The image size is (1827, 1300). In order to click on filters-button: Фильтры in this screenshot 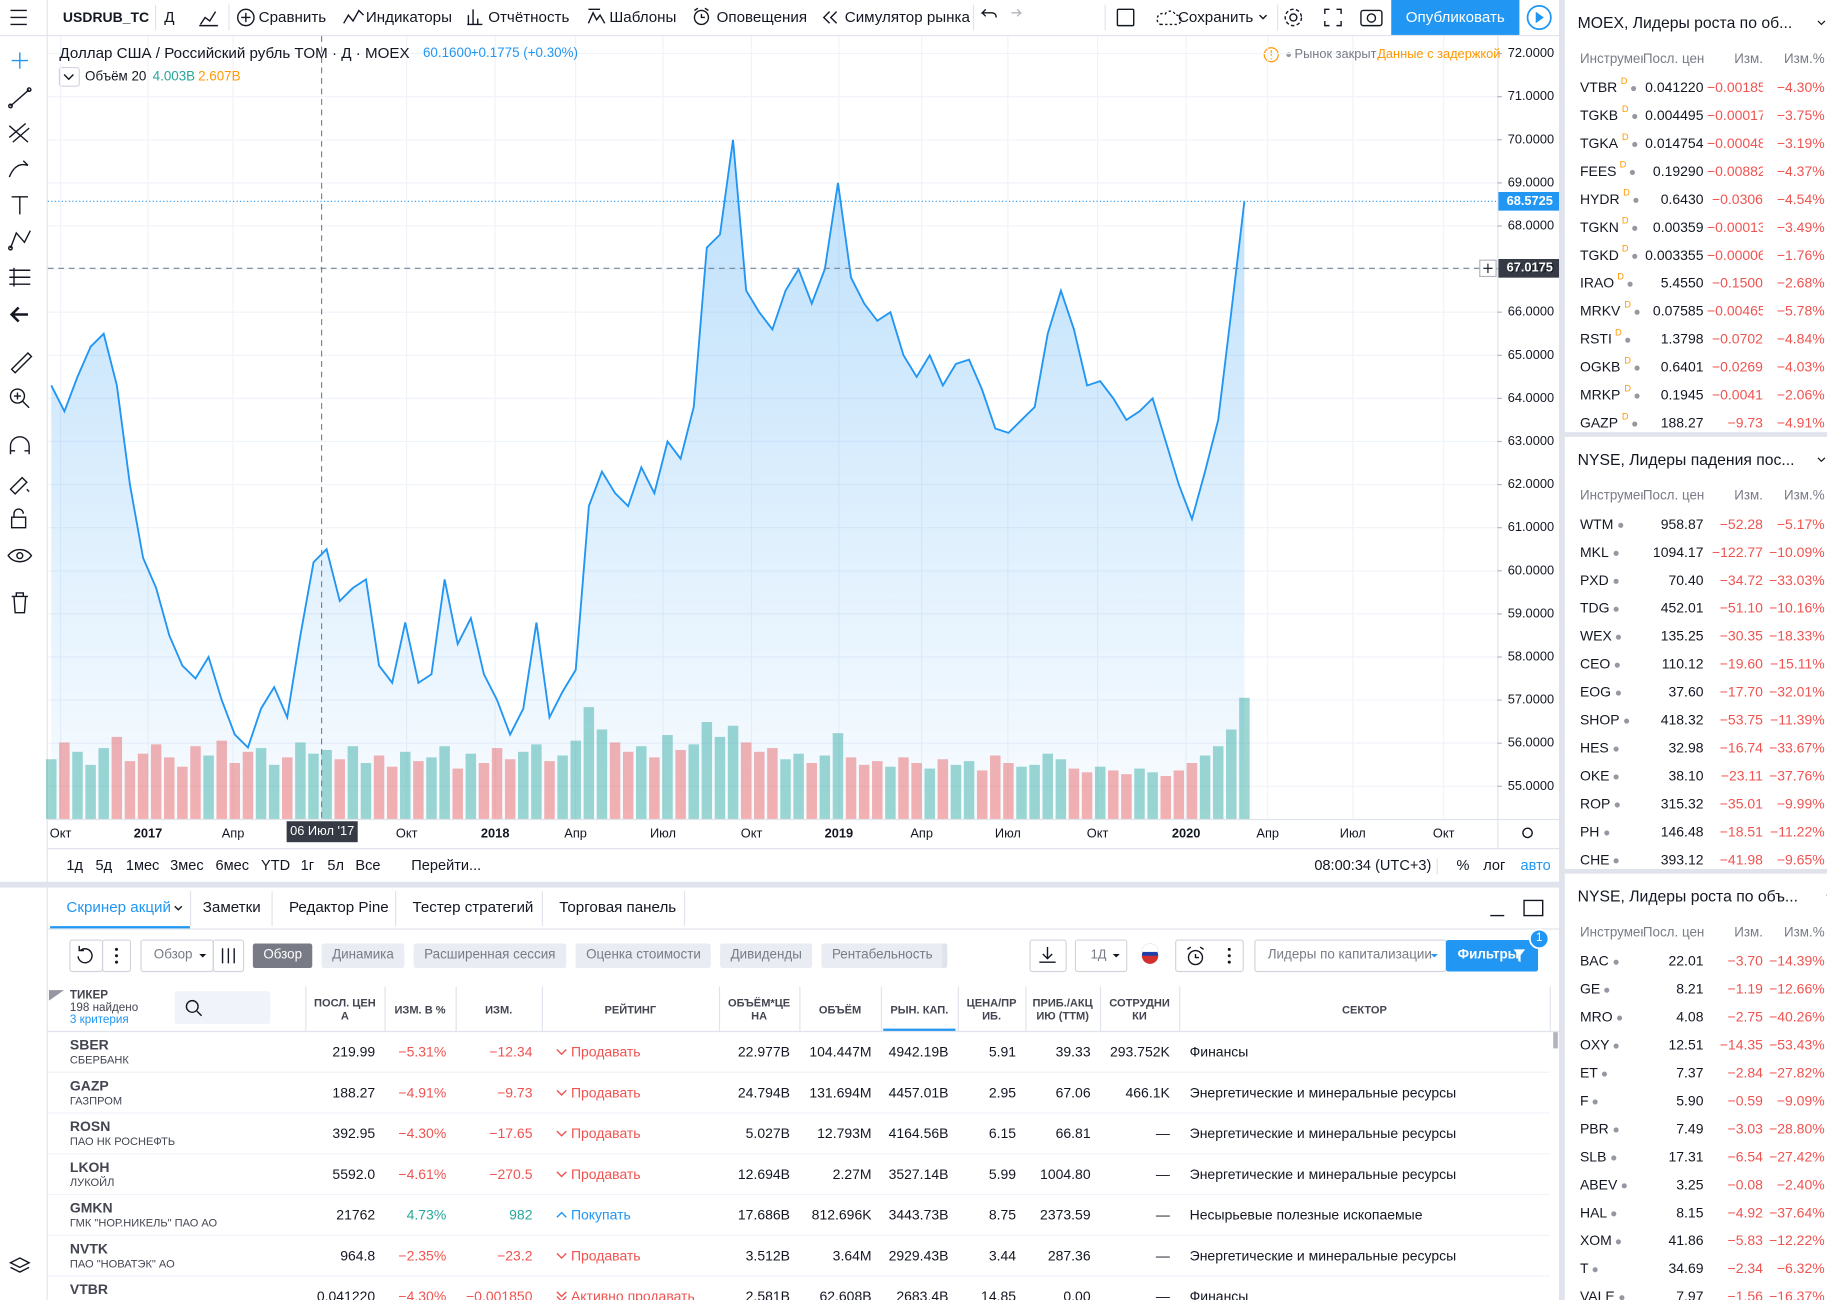, I will do `click(1488, 955)`.